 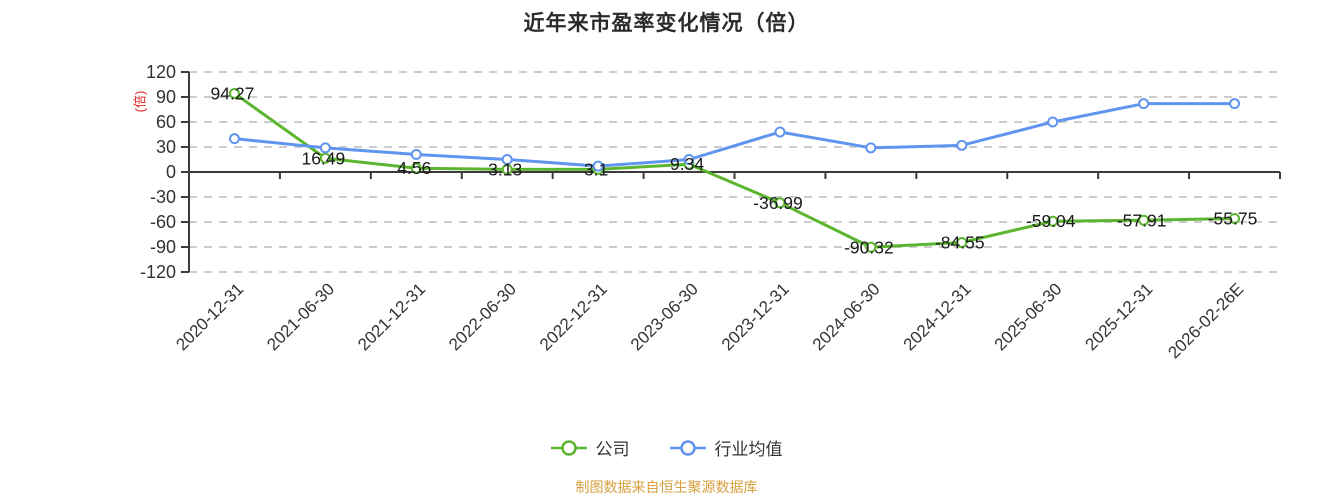 I want to click on chart-title: 近年来市盈率变化情况（倍）, so click(x=666, y=23).